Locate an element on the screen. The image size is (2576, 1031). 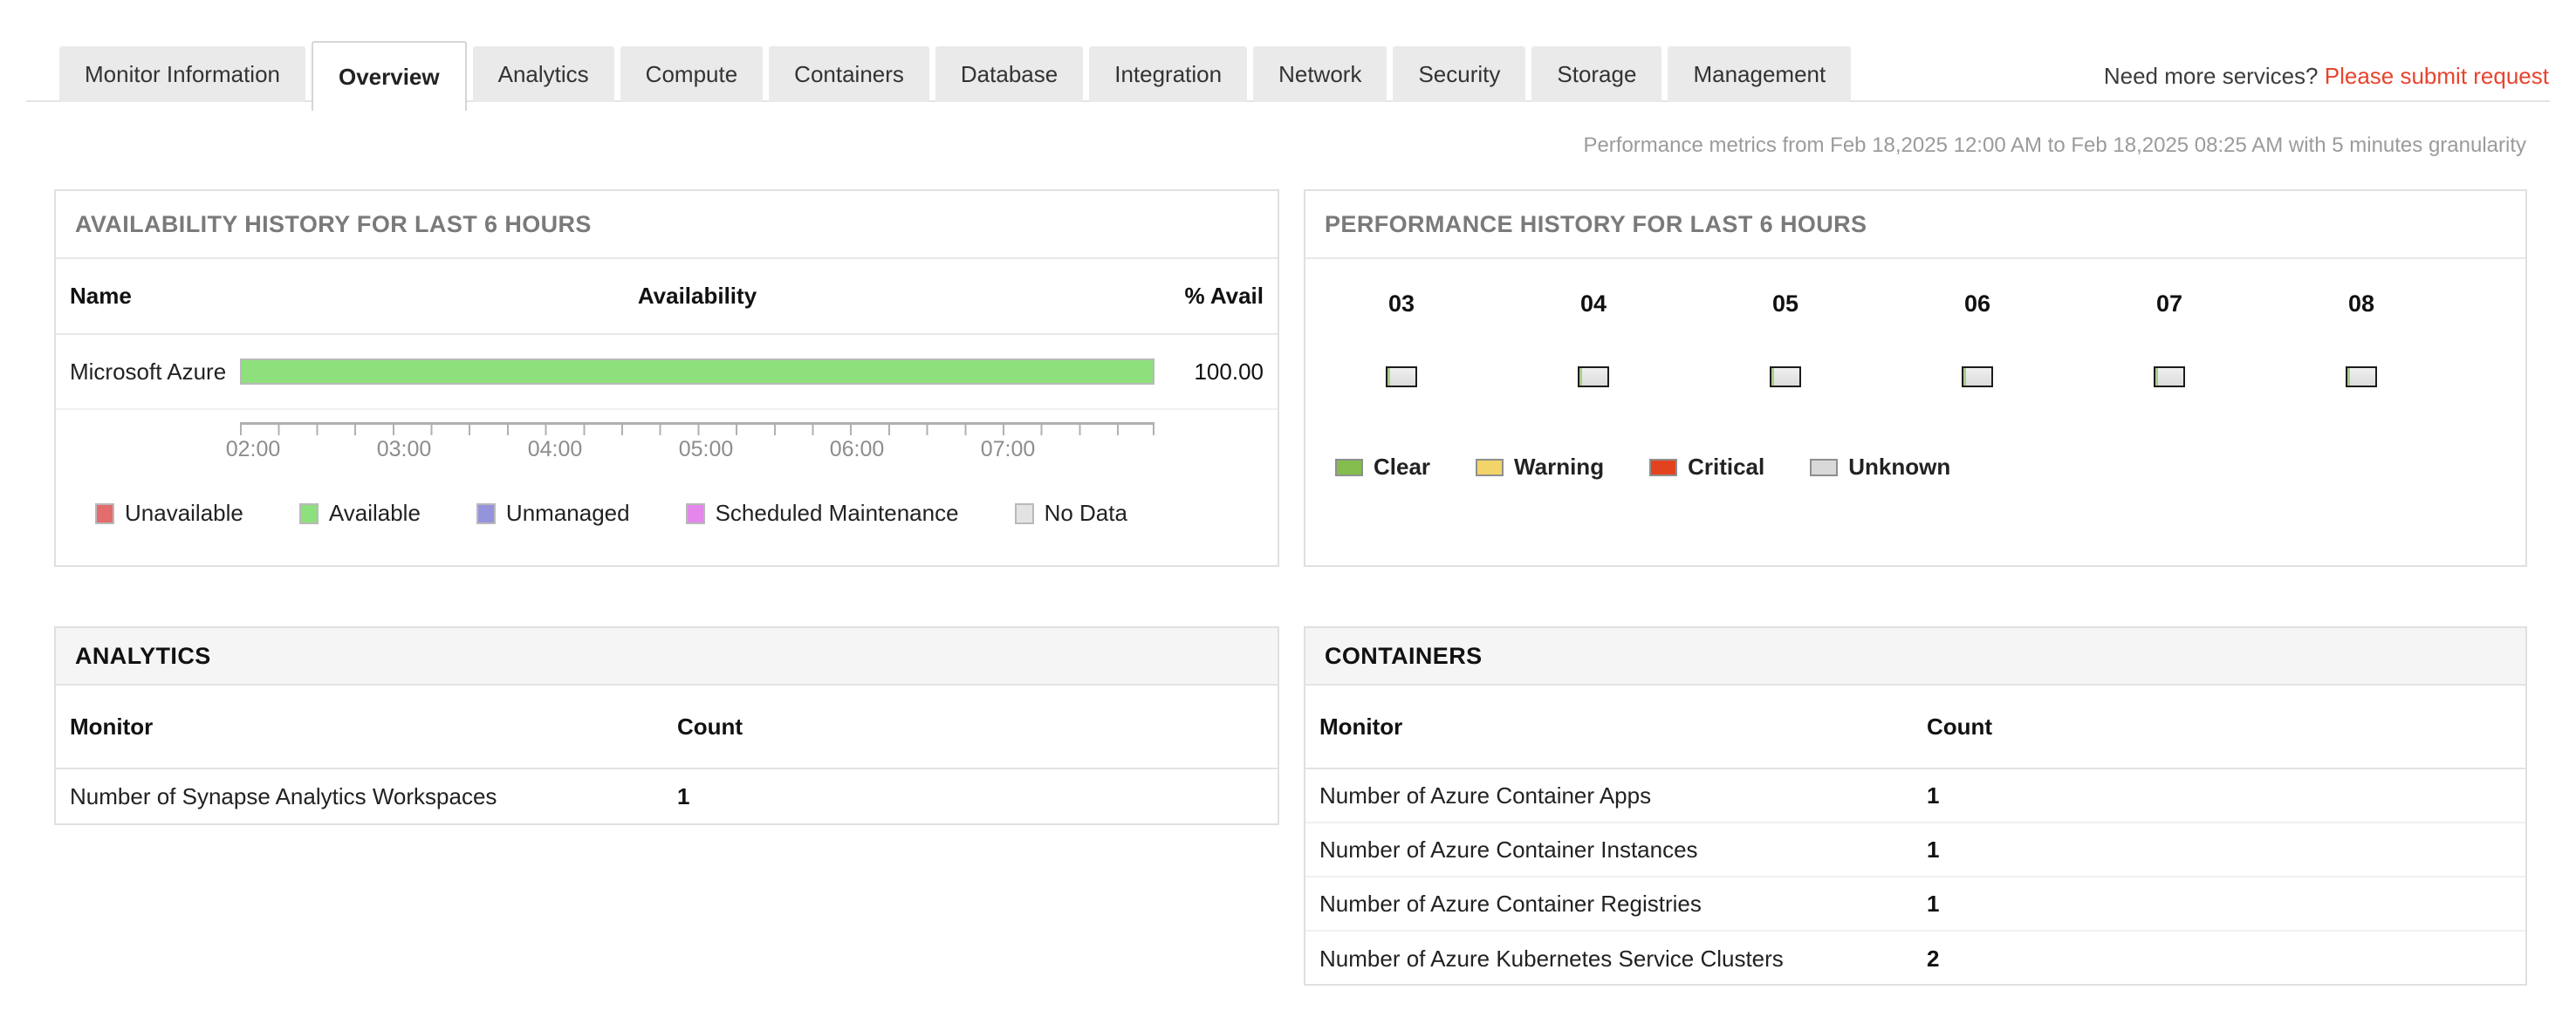
tab: Containers is located at coordinates (849, 74).